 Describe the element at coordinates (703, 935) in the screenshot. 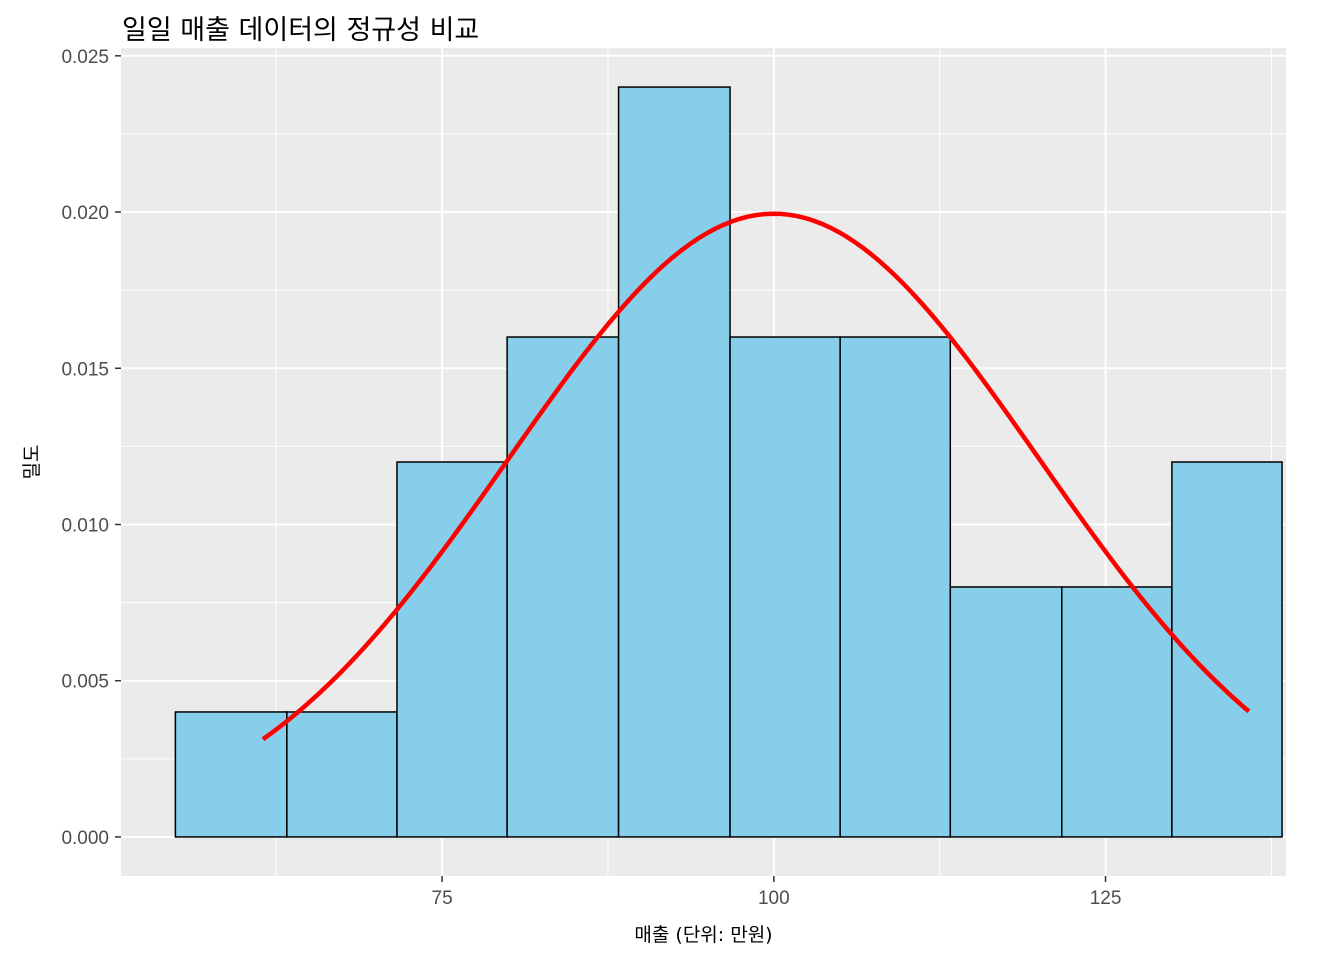

I see `x-axis-title: 매출 (단위: 만원)` at that location.